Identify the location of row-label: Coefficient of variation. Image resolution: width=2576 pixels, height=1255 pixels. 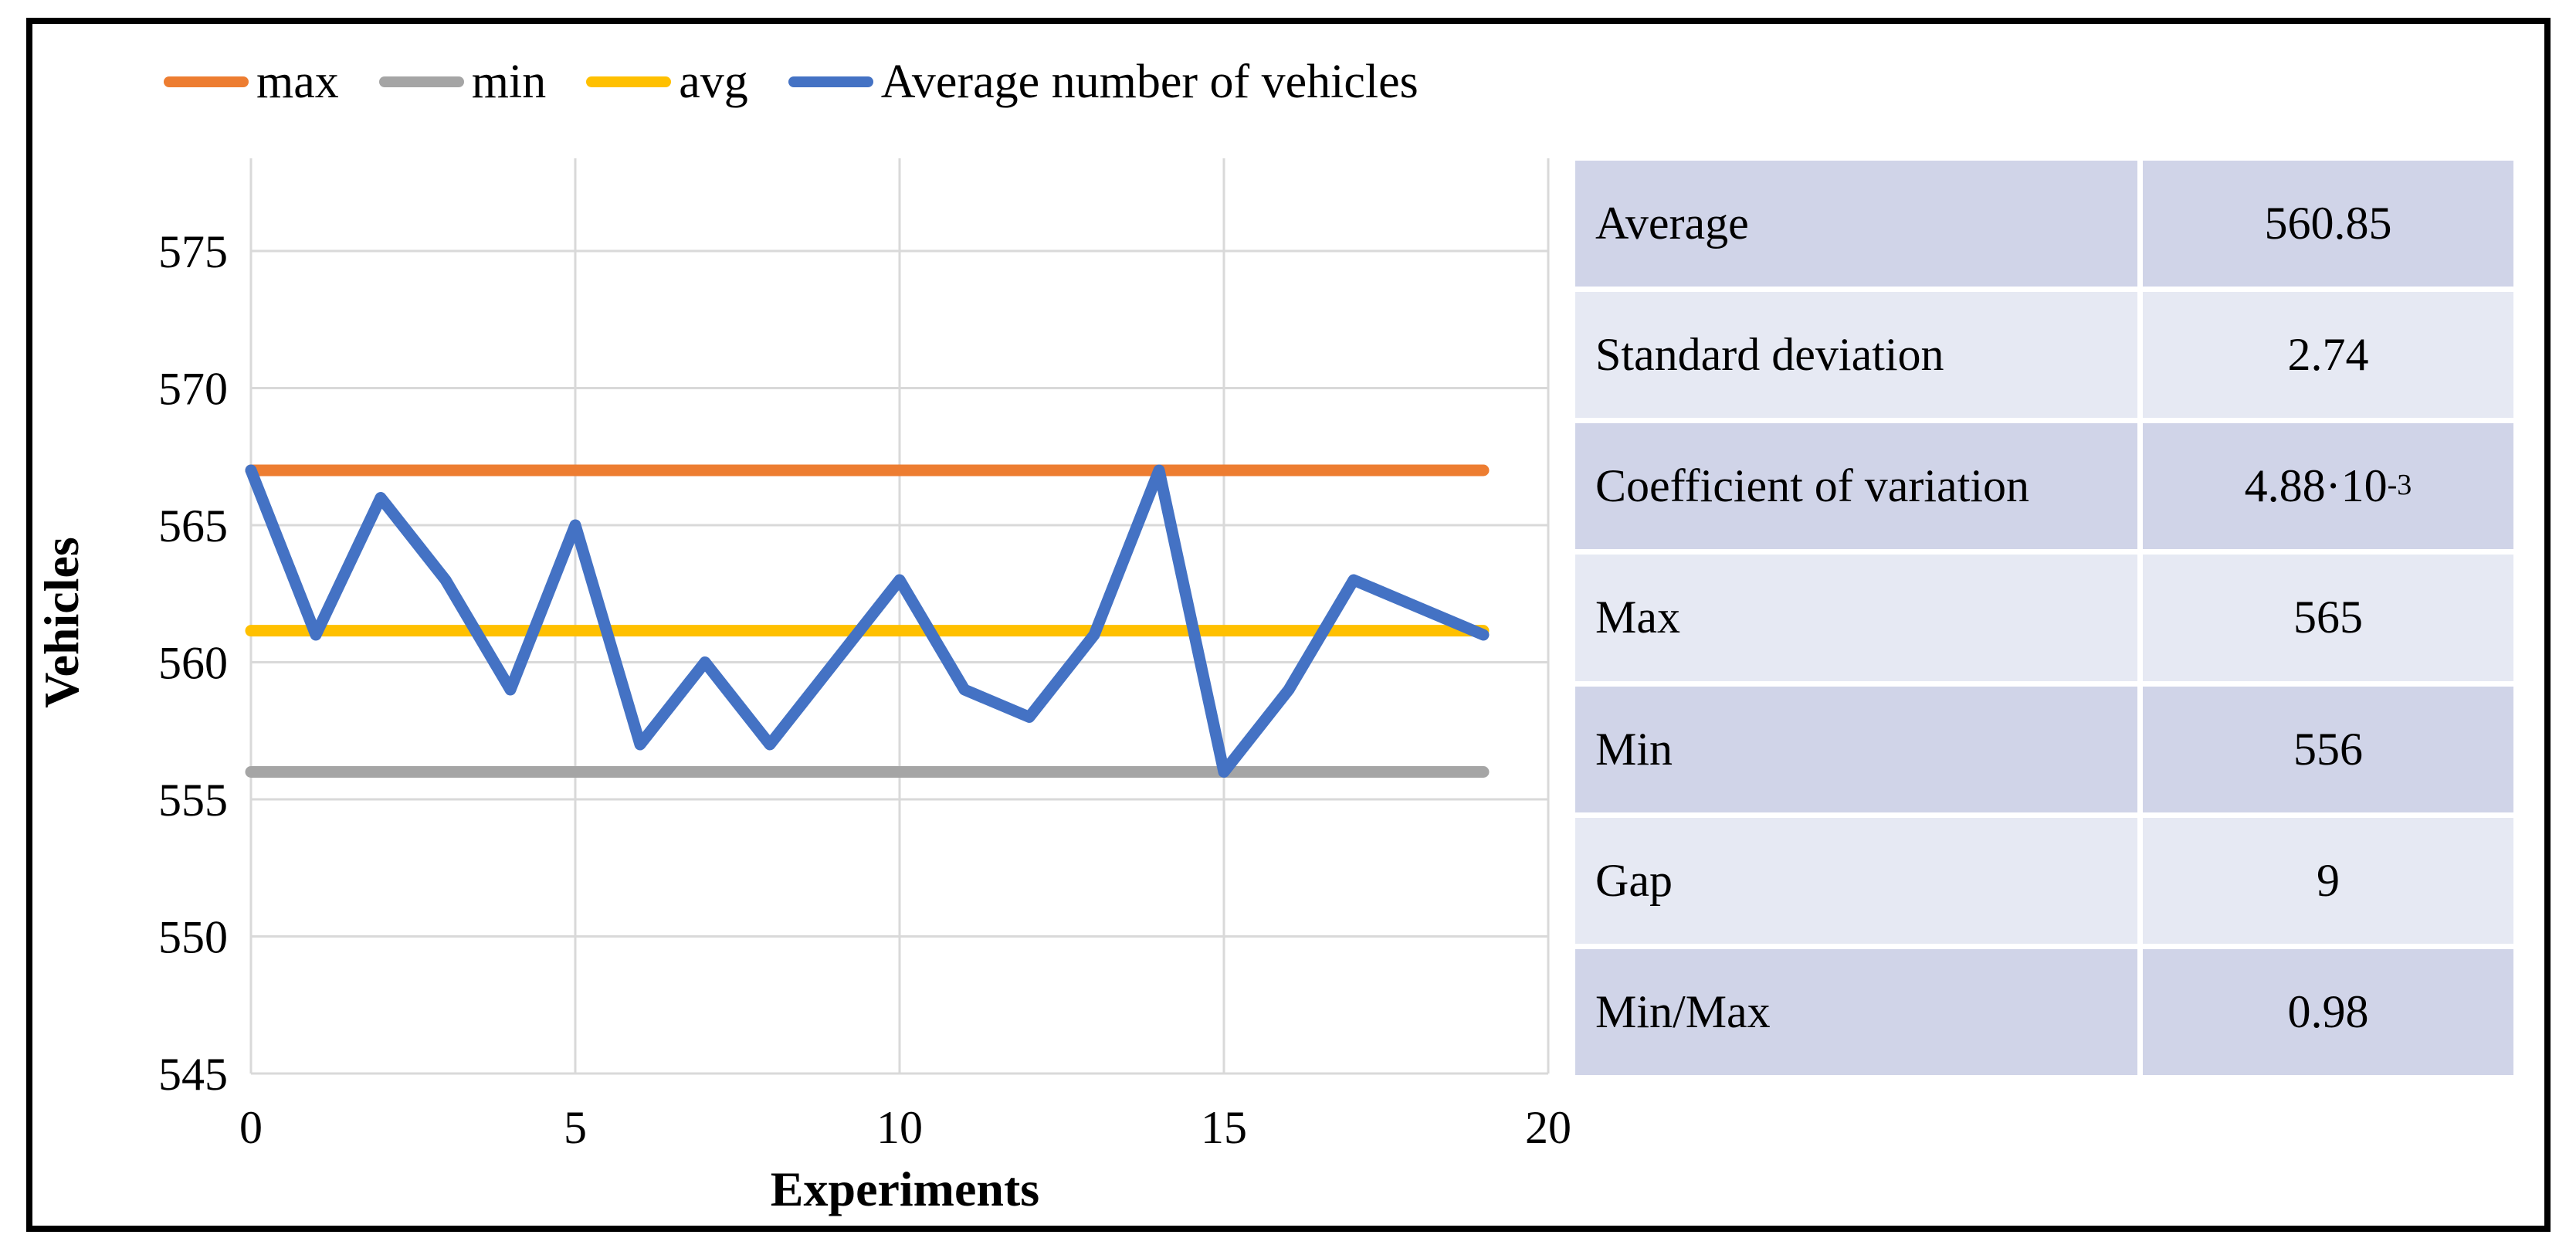
(1856, 487).